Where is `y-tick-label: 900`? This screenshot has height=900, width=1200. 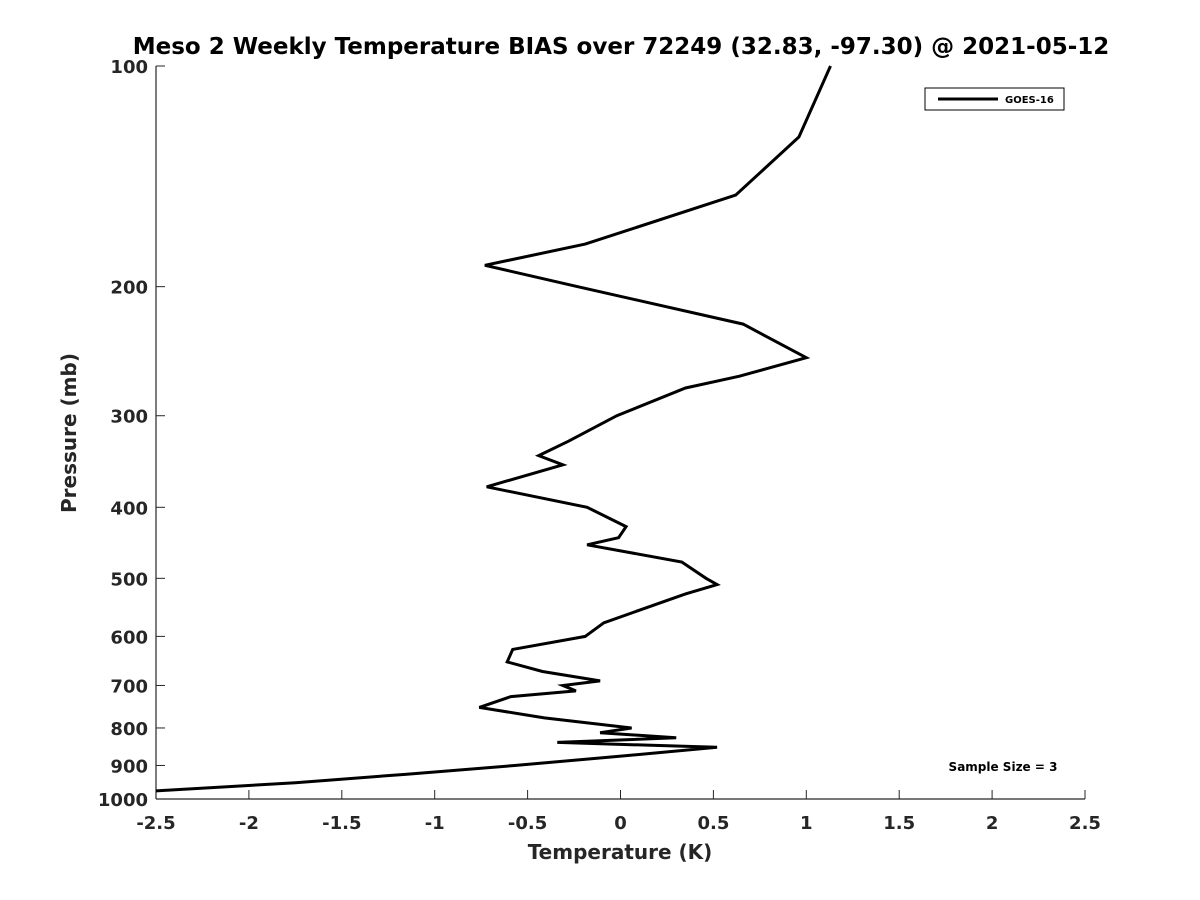 y-tick-label: 900 is located at coordinates (129, 766).